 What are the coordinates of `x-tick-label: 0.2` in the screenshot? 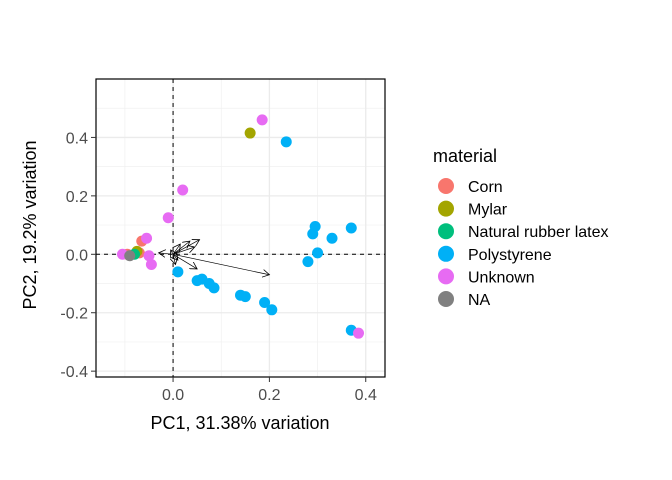 It's located at (269, 395).